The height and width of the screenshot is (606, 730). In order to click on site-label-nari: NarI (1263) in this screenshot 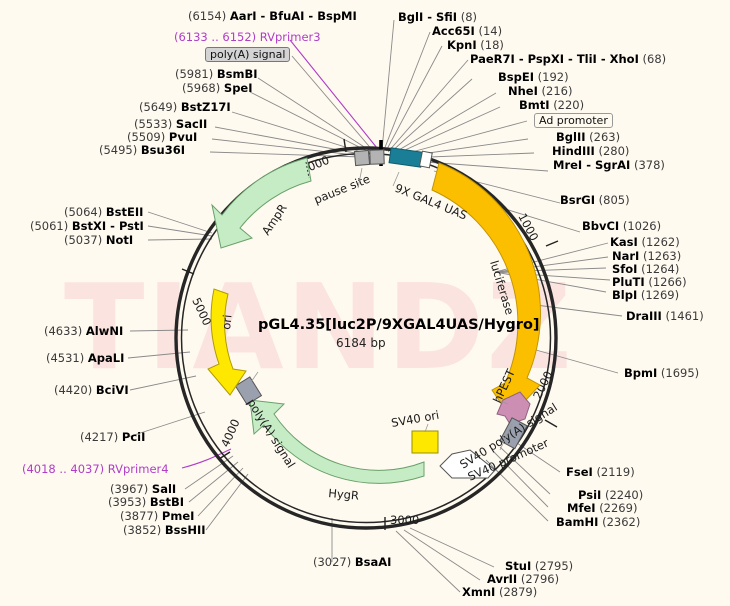, I will do `click(647, 256)`.